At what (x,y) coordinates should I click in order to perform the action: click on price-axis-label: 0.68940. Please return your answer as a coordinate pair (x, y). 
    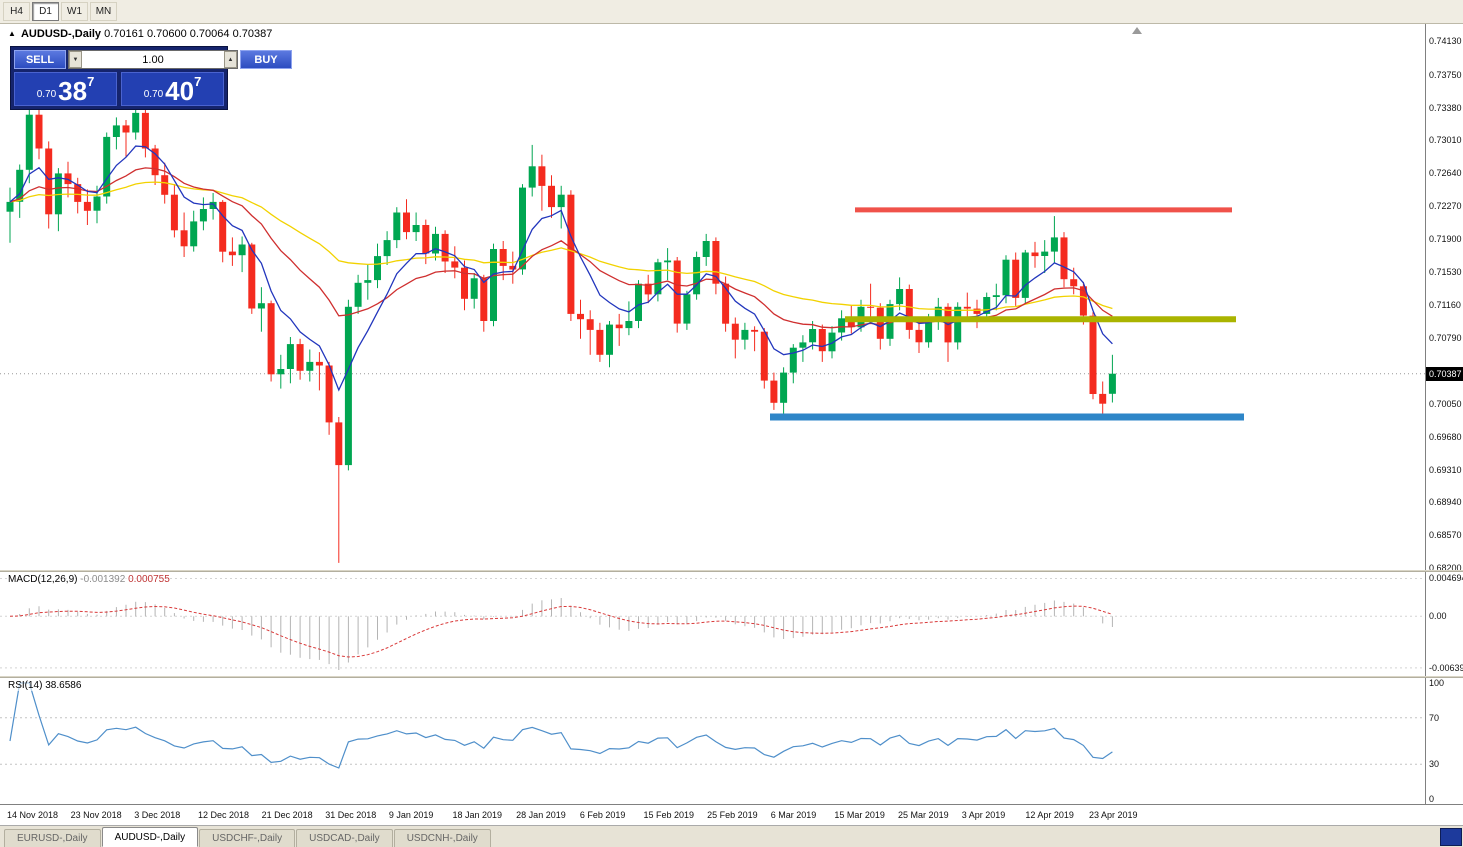
    Looking at the image, I should click on (1445, 502).